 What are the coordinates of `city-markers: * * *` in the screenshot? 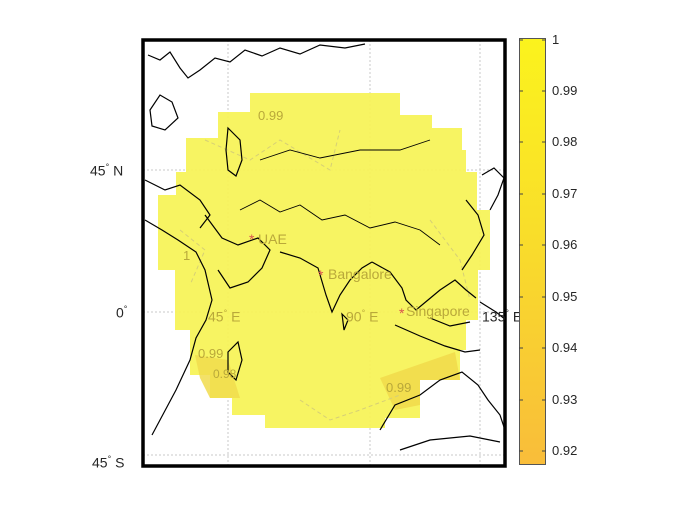 It's located at (327, 276).